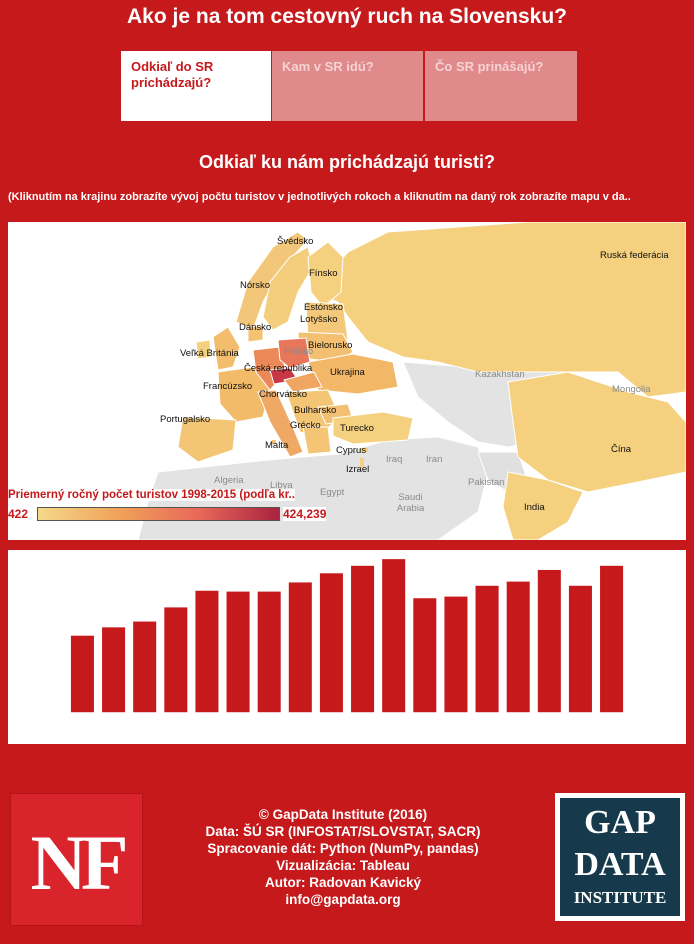 This screenshot has height=944, width=694. What do you see at coordinates (612, 726) in the screenshot?
I see `year-label-2015: 2015` at bounding box center [612, 726].